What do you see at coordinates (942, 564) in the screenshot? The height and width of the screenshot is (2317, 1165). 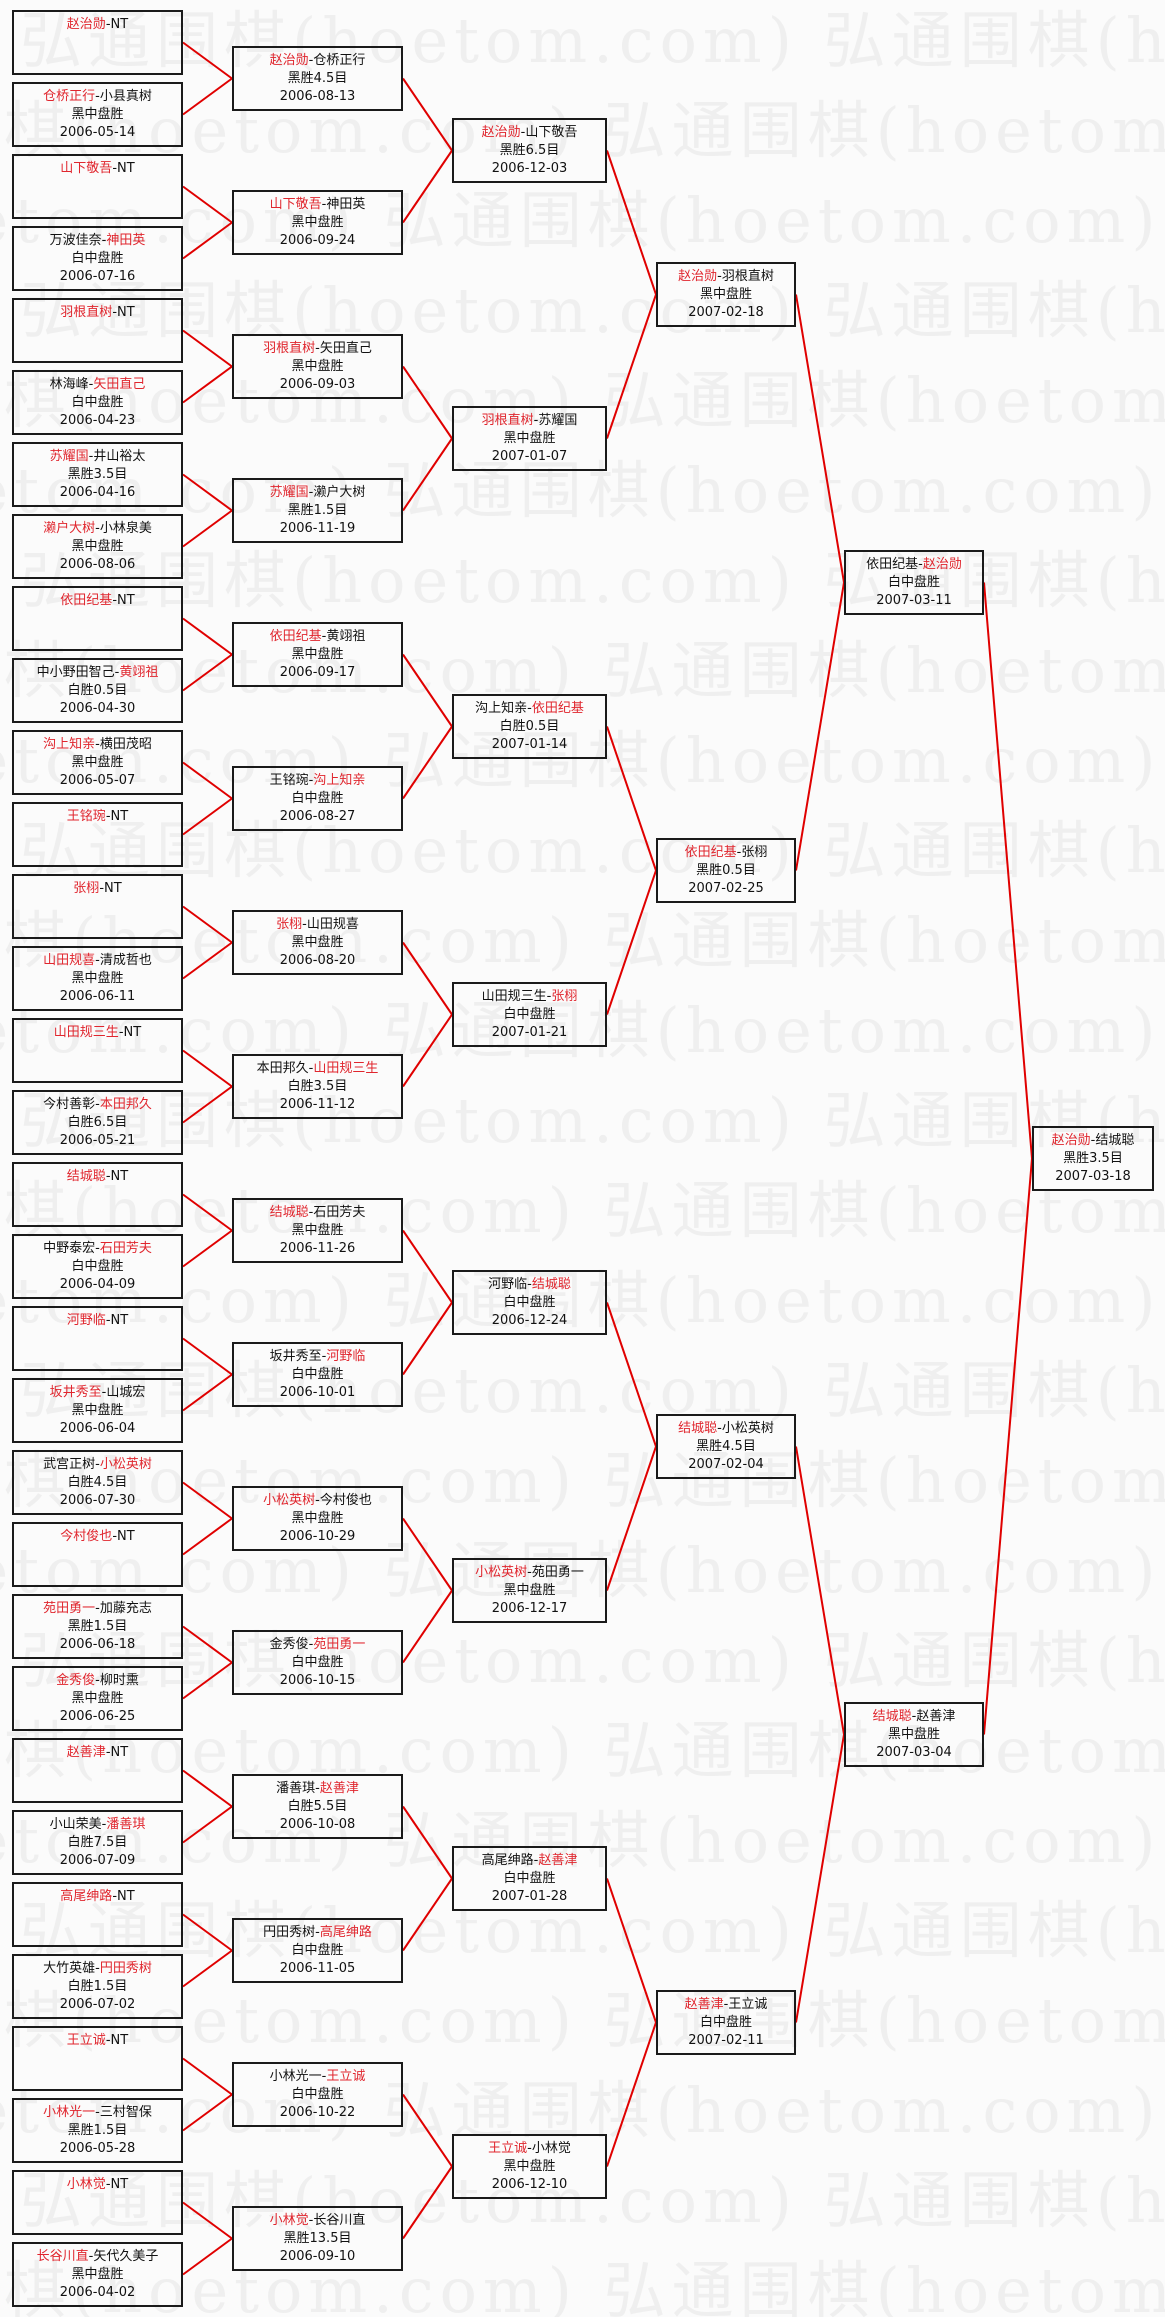 I see `player-b: 赵治勋` at bounding box center [942, 564].